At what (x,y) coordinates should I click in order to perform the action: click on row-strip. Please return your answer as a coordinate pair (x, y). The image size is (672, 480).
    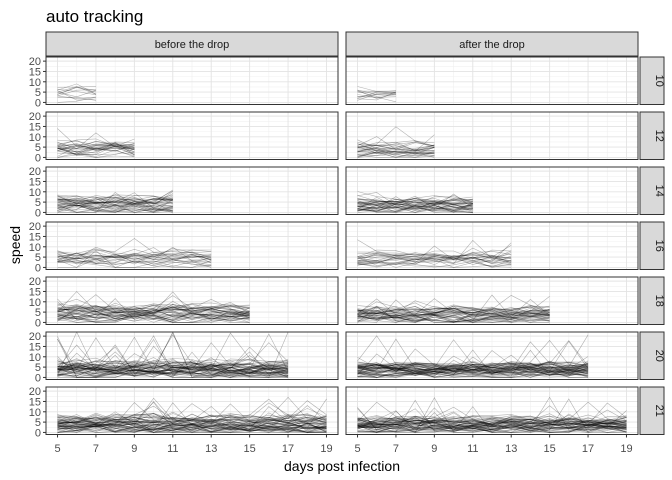
    Looking at the image, I should click on (652, 190).